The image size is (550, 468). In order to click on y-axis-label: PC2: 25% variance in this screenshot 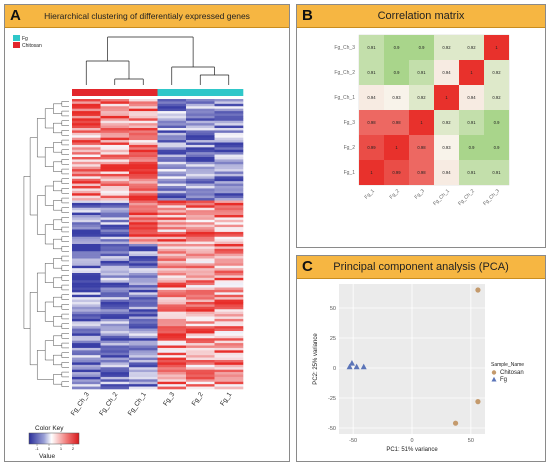, I will do `click(316, 359)`.